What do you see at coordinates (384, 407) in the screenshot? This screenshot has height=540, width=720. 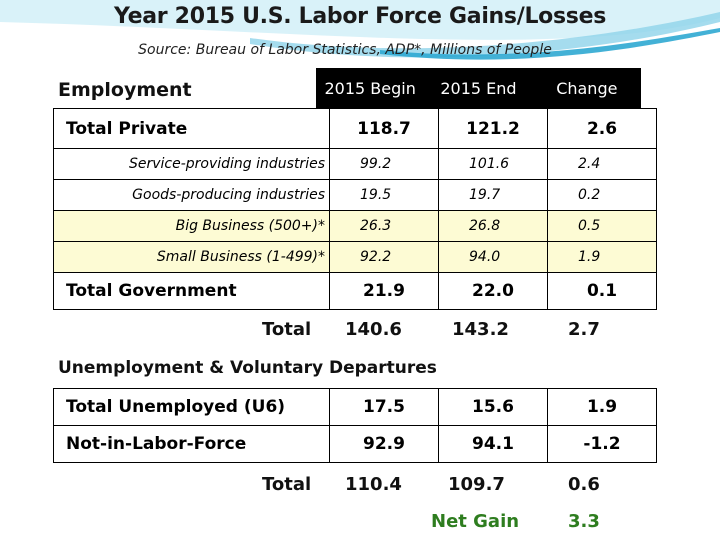 I see `begin-value: 17.5` at bounding box center [384, 407].